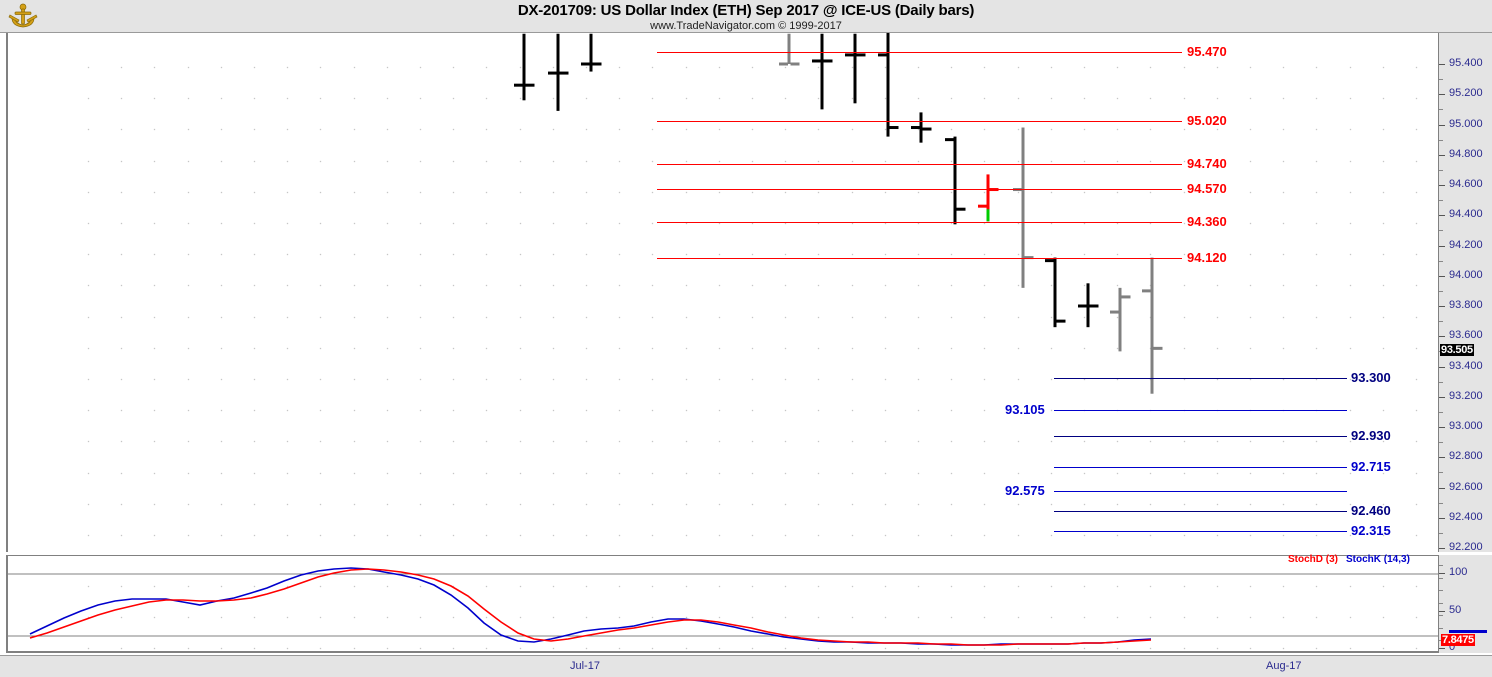  What do you see at coordinates (1452, 647) in the screenshot?
I see `stoch-axis-tick-label: 0` at bounding box center [1452, 647].